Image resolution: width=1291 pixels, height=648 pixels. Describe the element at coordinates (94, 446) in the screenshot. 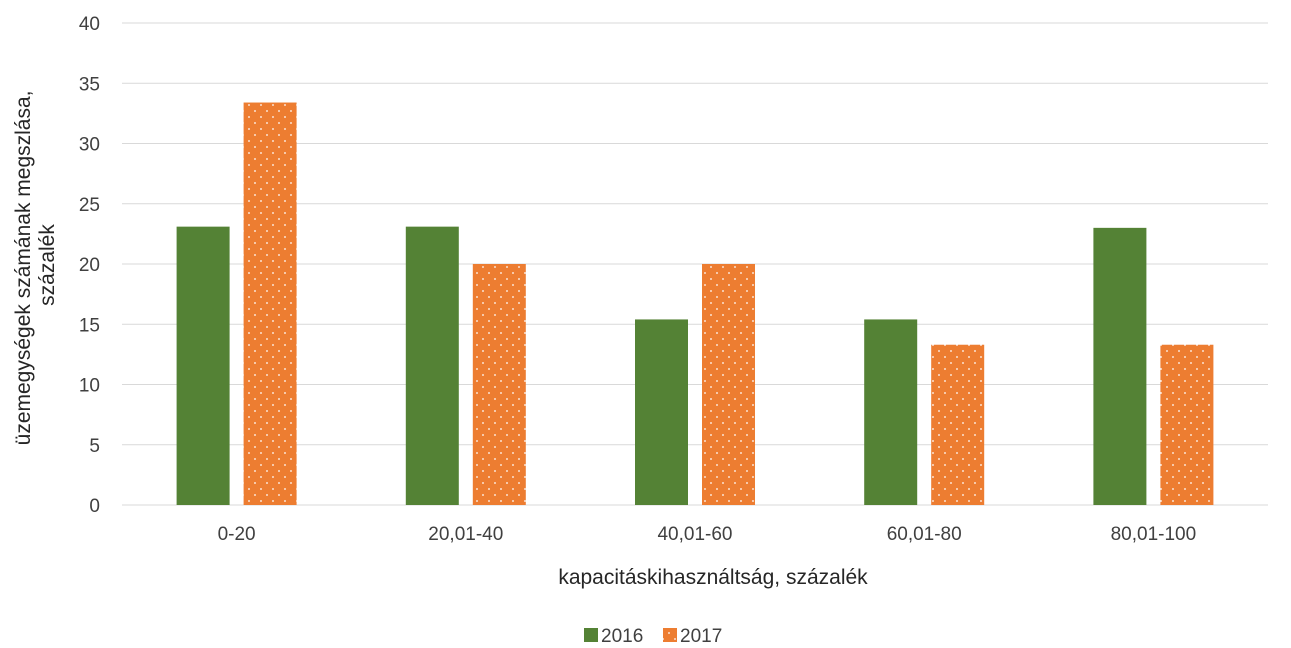

I see `y-tick-label: 5` at that location.